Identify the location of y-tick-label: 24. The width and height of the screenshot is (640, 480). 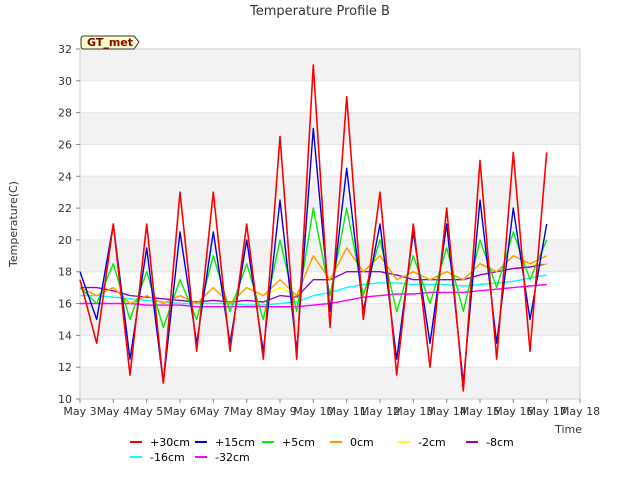
(65, 176).